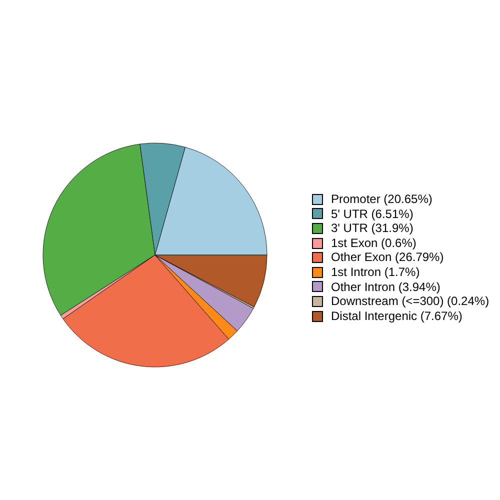 This screenshot has width=500, height=500. Describe the element at coordinates (372, 214) in the screenshot. I see `legend-label: 5' UTR (6.51%)` at that location.